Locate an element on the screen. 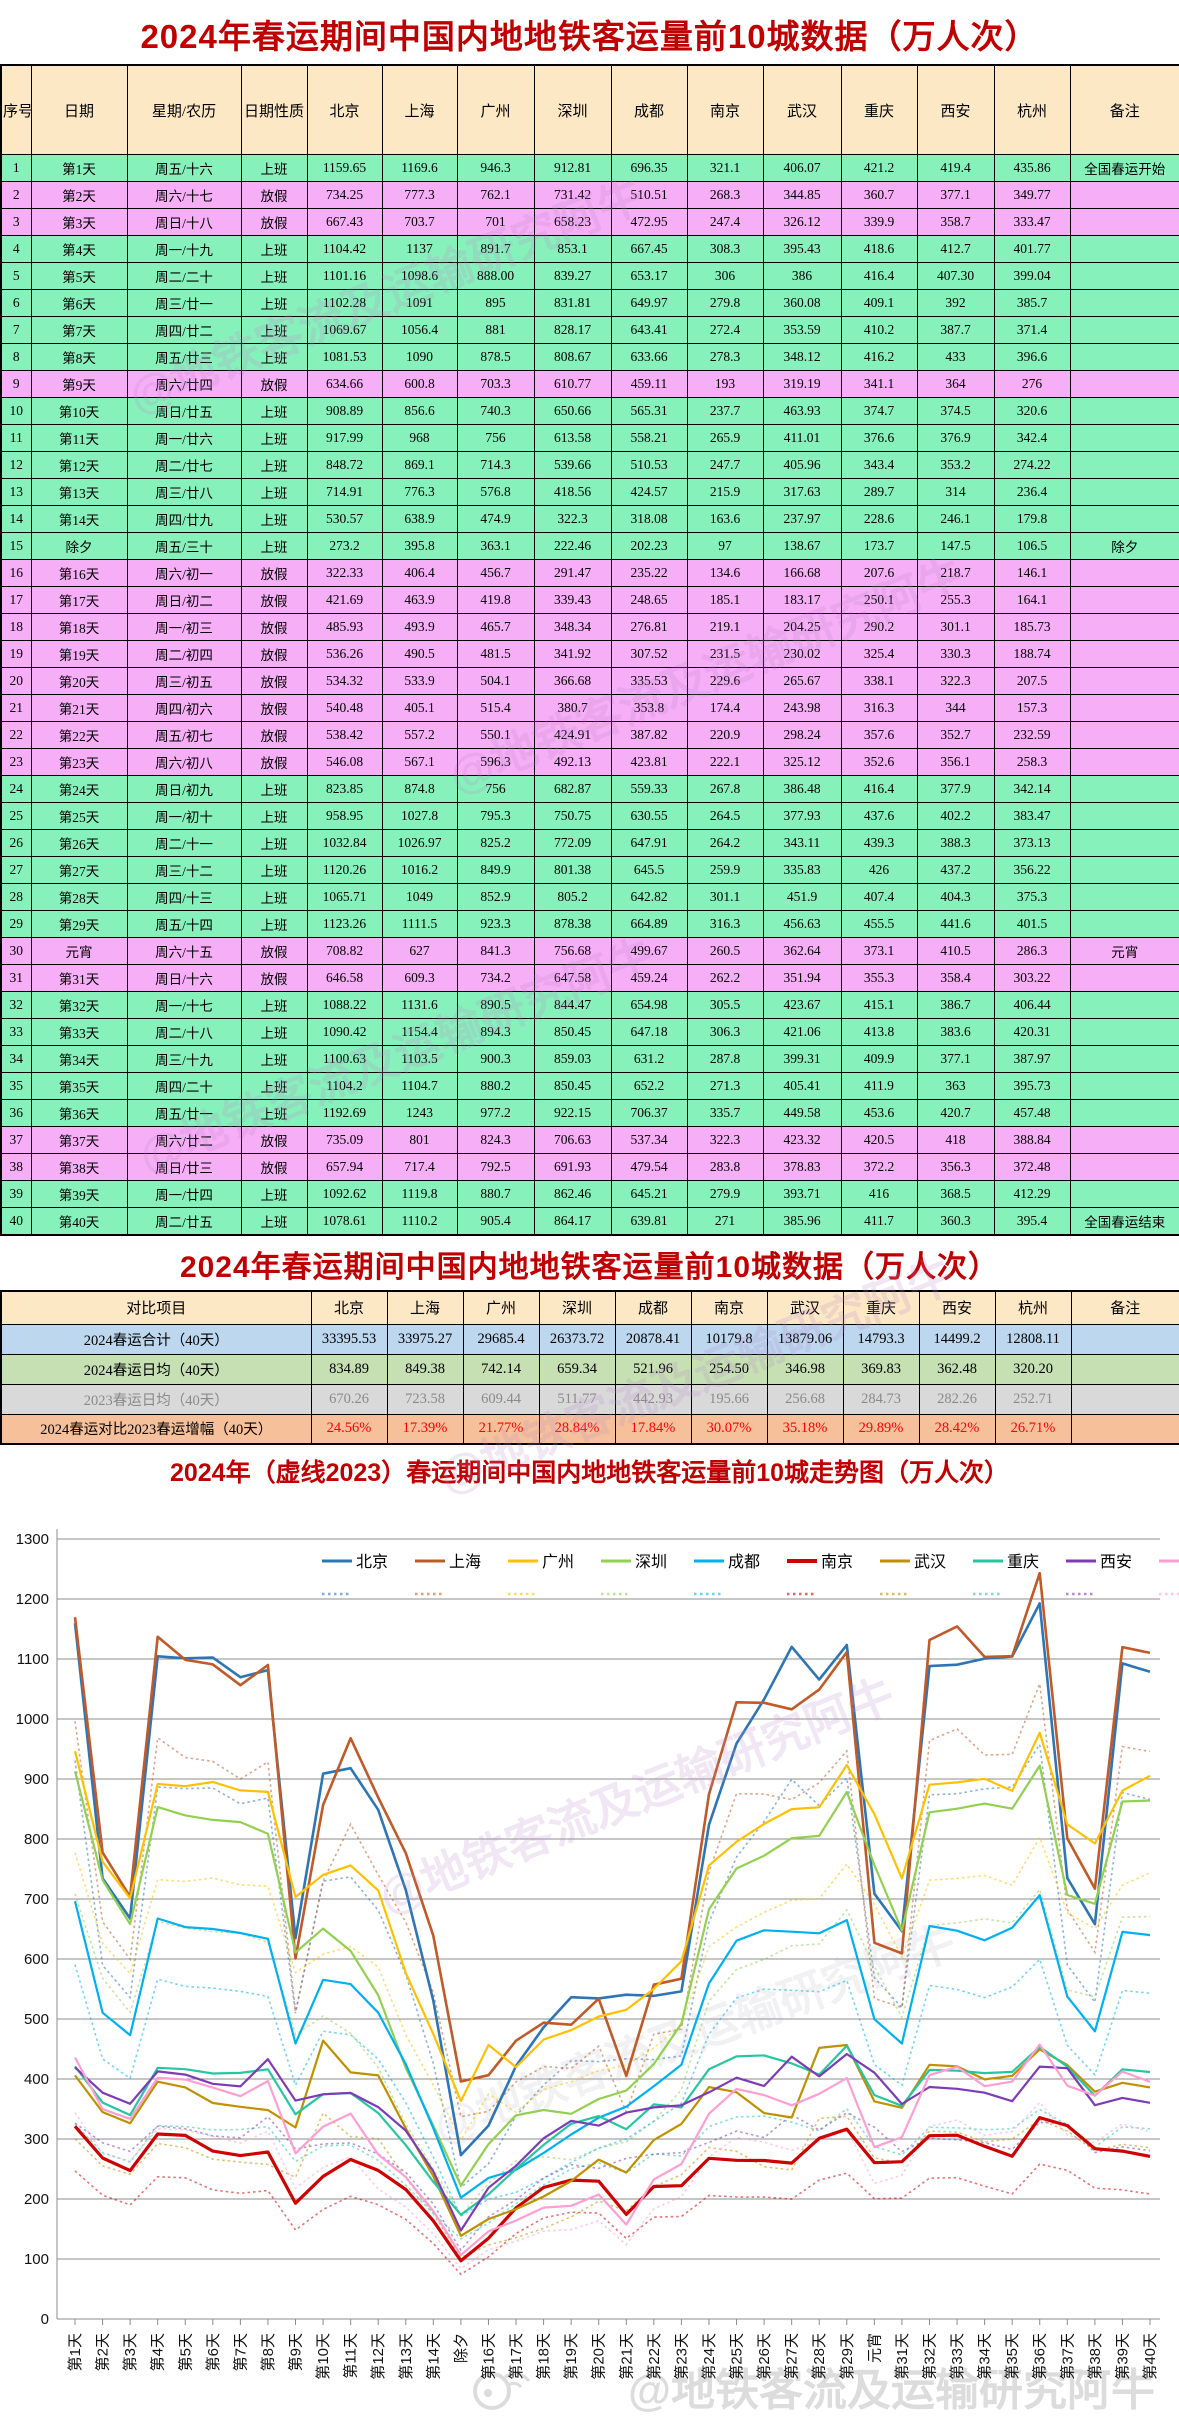 The height and width of the screenshot is (2419, 1179). value-cell: 385.96 is located at coordinates (802, 1221).